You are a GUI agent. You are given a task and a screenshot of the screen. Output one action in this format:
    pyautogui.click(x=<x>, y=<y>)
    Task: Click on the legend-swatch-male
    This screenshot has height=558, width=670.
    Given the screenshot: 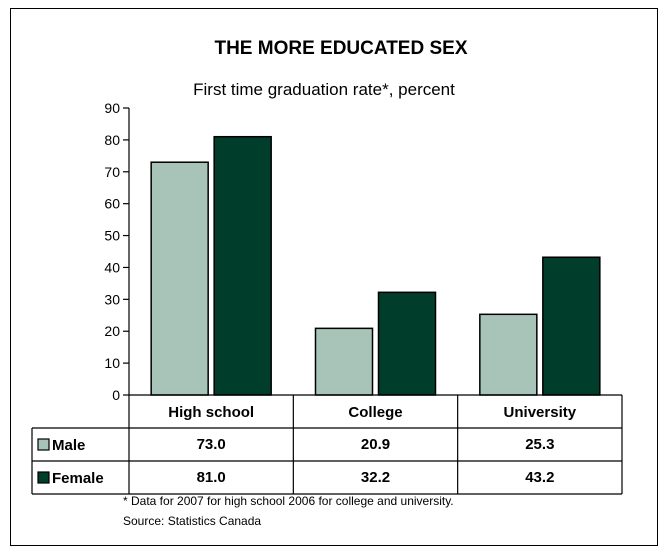 What is the action you would take?
    pyautogui.click(x=43, y=444)
    